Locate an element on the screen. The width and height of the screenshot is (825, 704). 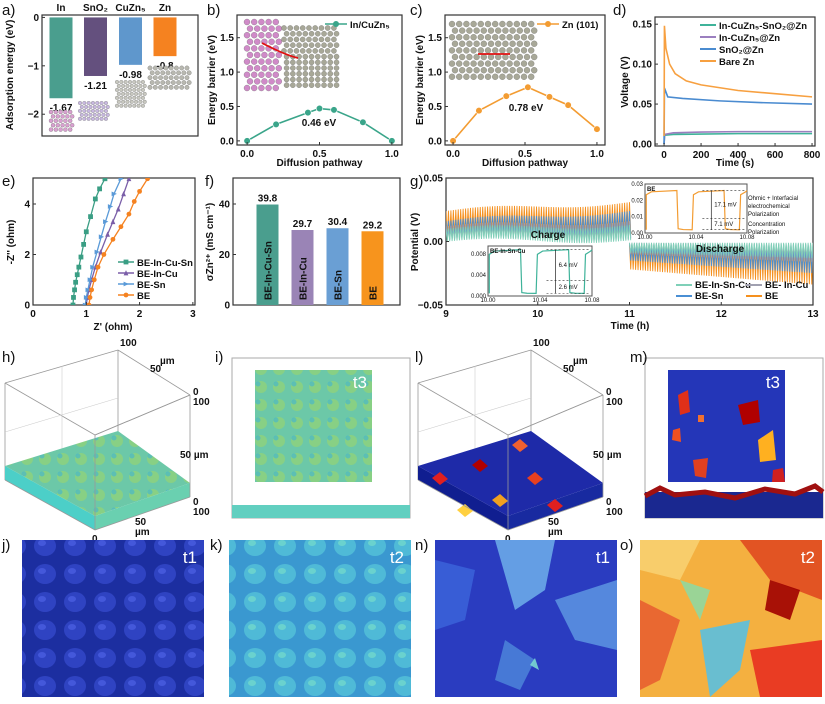
x-tick-label: 0.5 is located at coordinates (320, 154).